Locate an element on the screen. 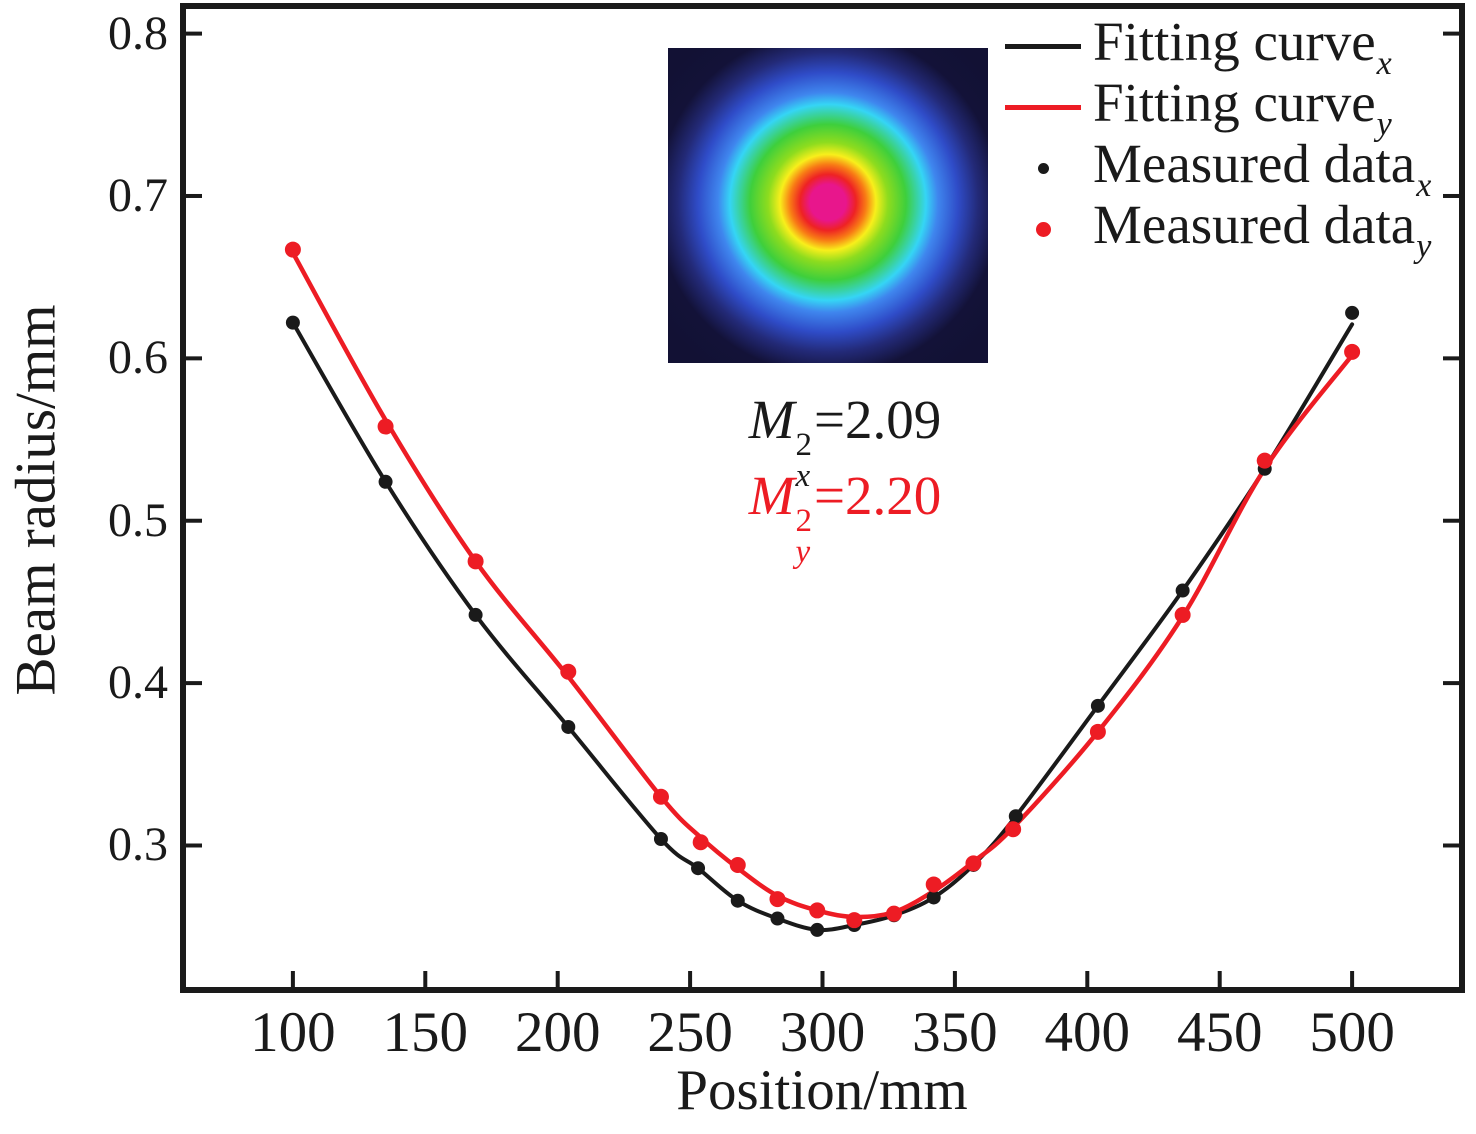 The width and height of the screenshot is (1476, 1134). legend-label: Fitting curvex is located at coordinates (1242, 46).